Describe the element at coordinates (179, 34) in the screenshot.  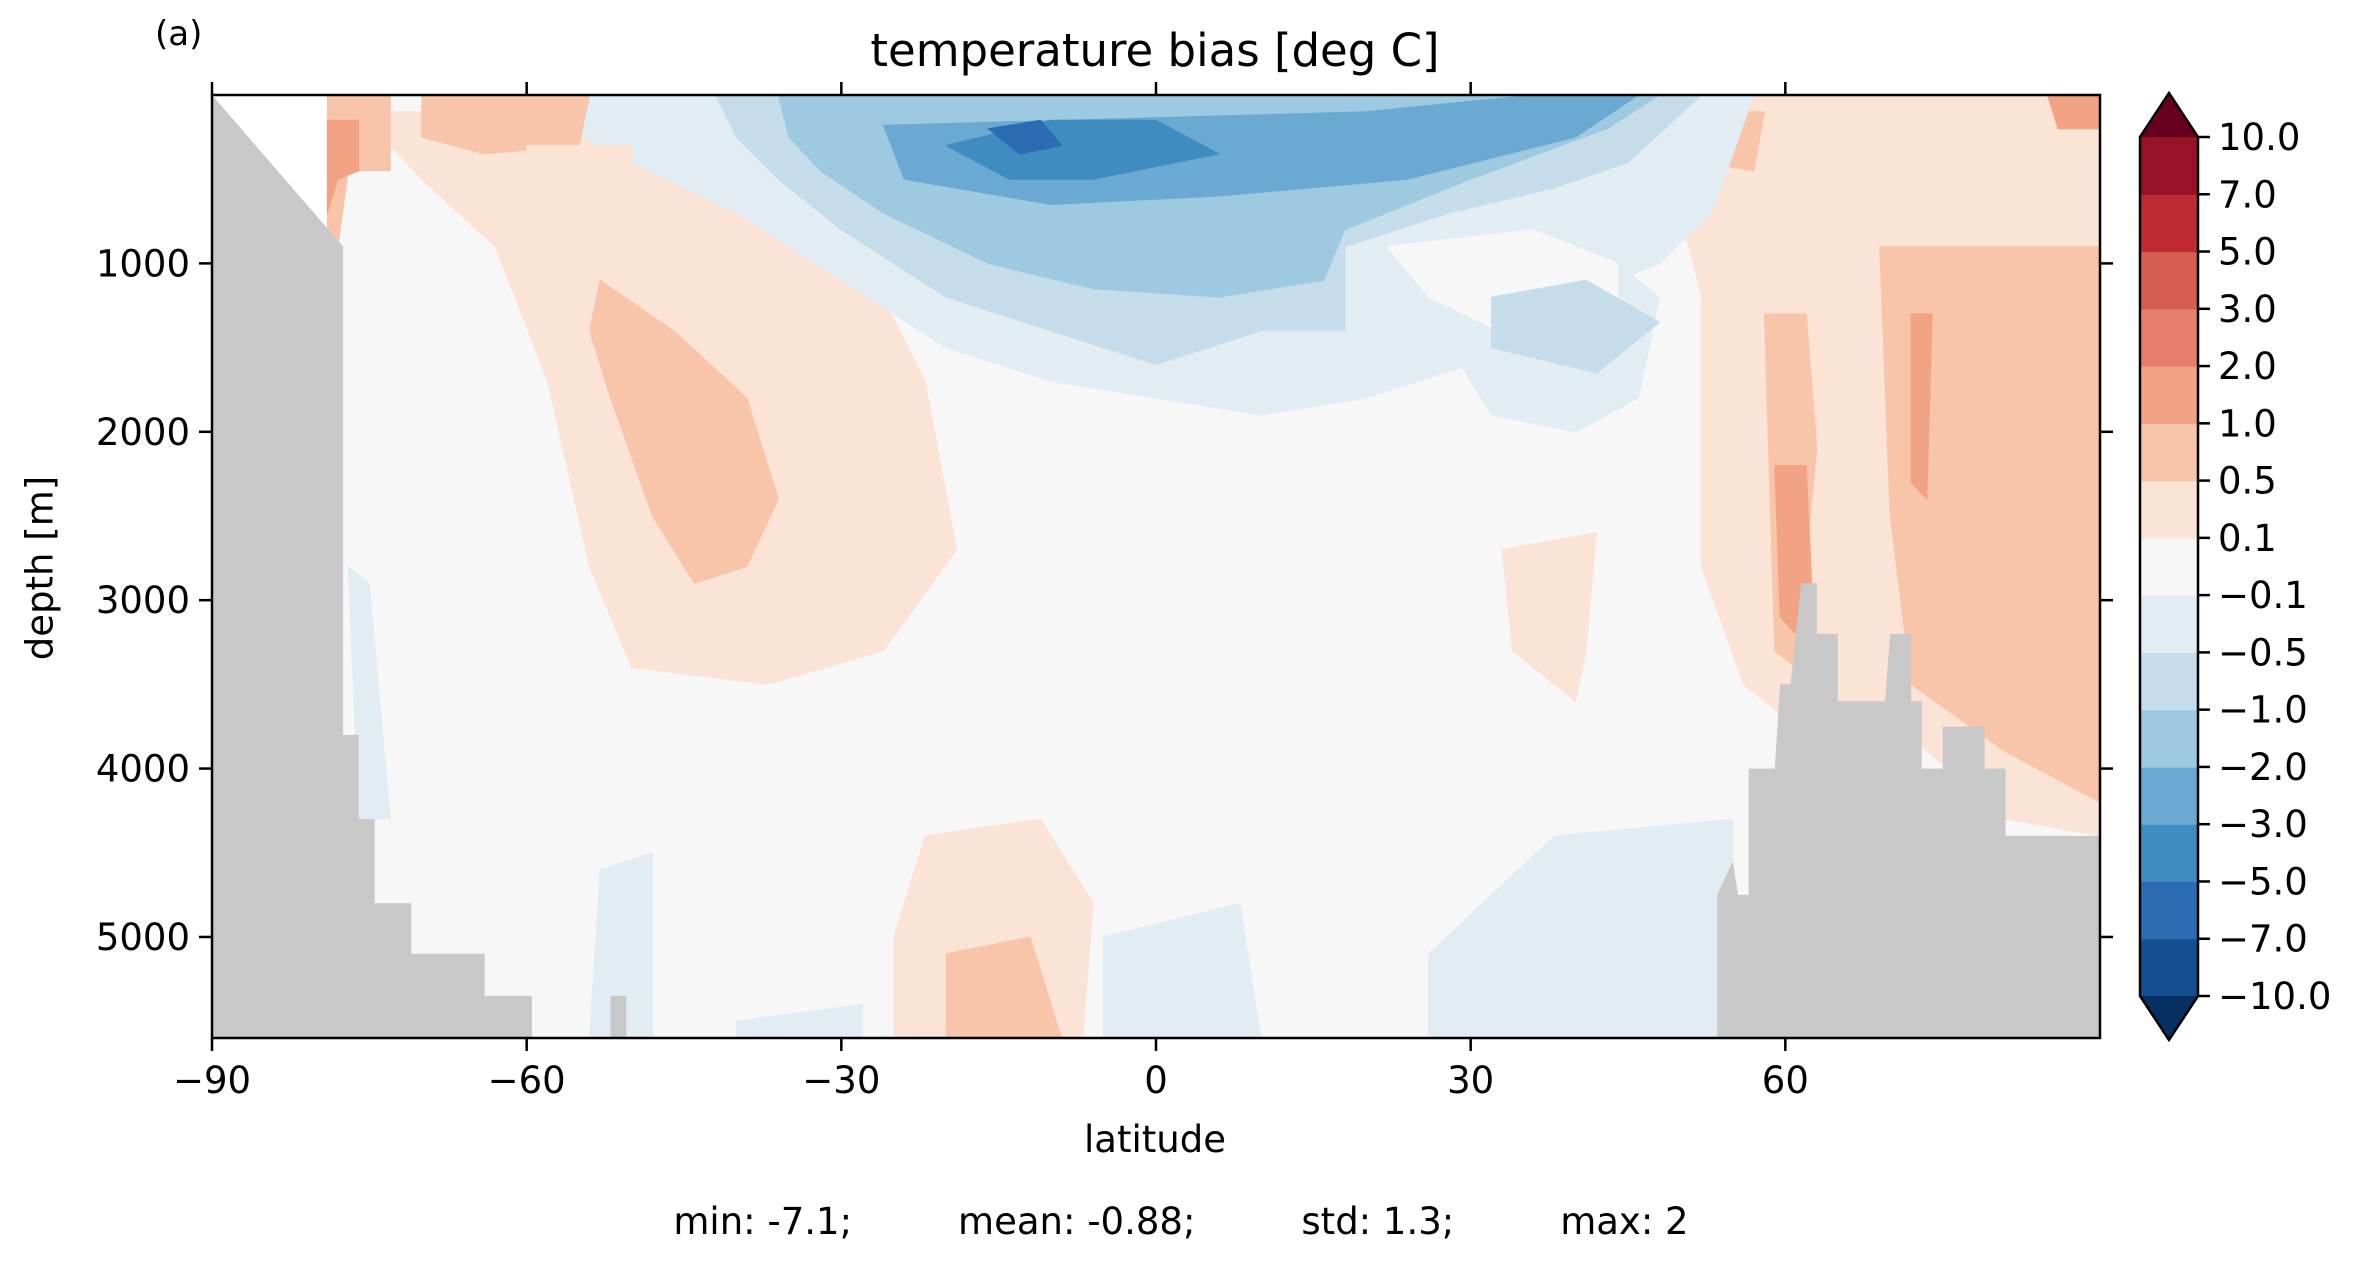
I see `panel-label: (a)` at that location.